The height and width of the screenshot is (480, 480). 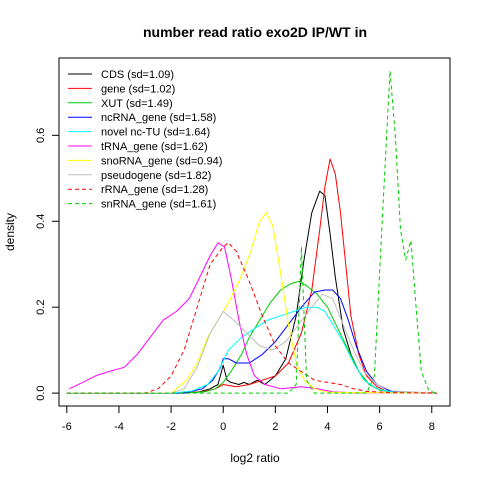 What do you see at coordinates (161, 161) in the screenshot?
I see `legend-label: snoRNA_gene (sd=0.94)` at bounding box center [161, 161].